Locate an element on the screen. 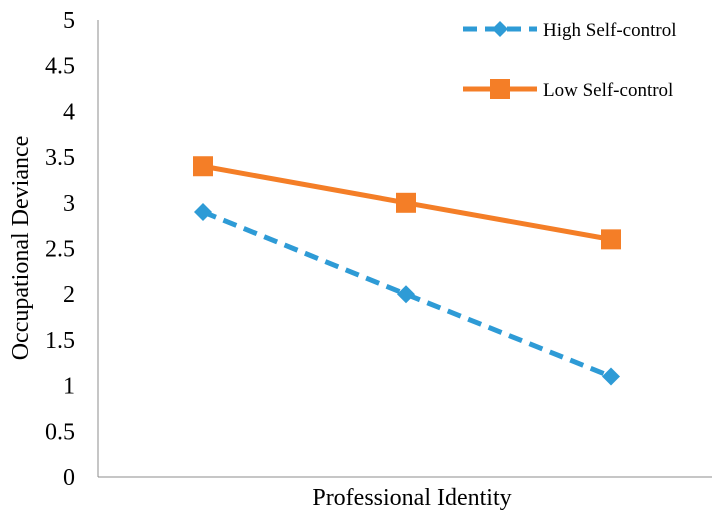 The height and width of the screenshot is (517, 718). legend-entry: Low Self-control is located at coordinates (568, 90).